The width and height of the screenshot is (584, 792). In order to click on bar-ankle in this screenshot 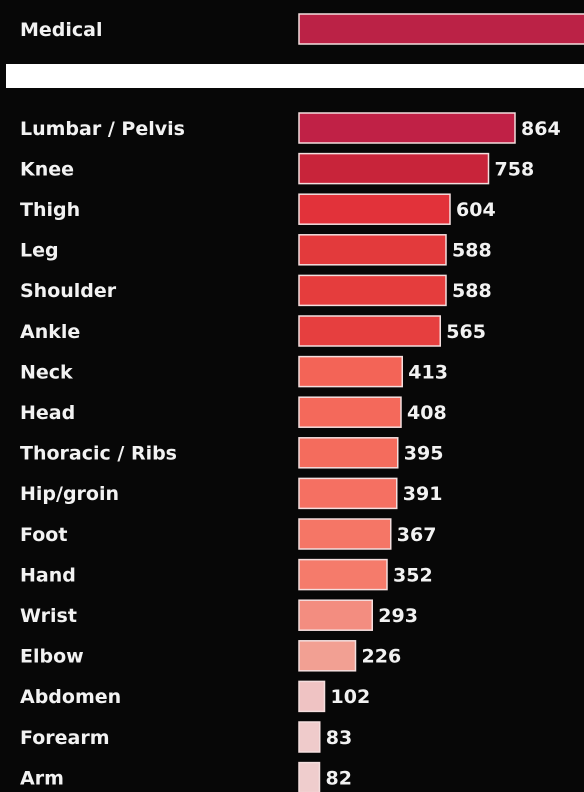, I will do `click(369, 331)`.